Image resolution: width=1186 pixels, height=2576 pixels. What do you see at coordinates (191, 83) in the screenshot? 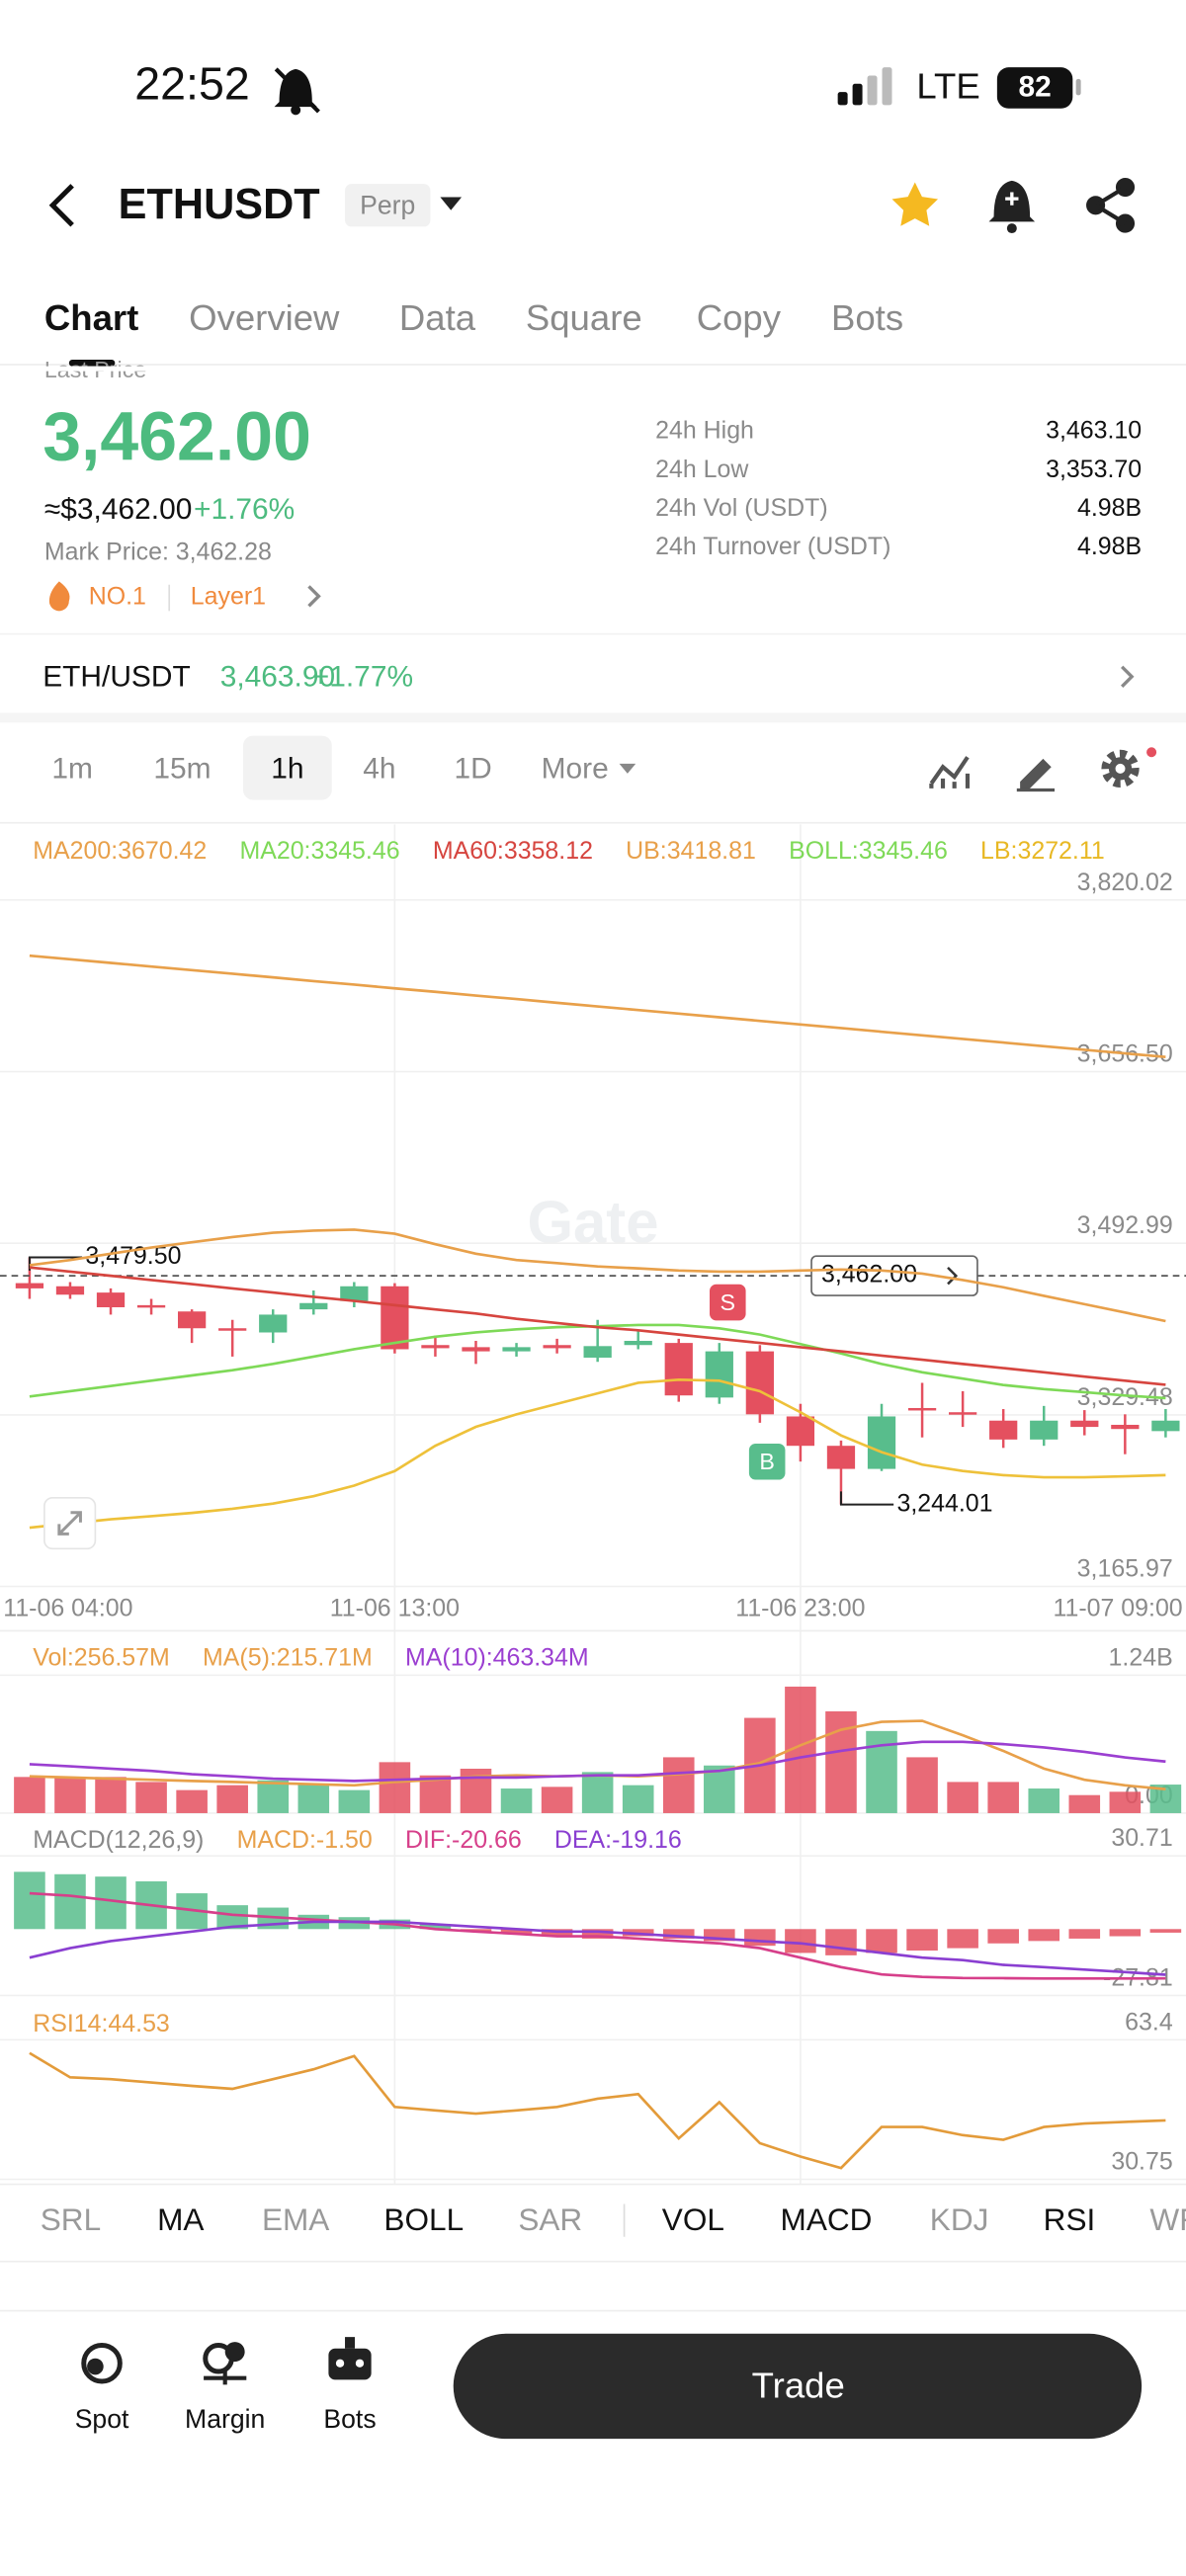
I see `status-time: 22:52` at bounding box center [191, 83].